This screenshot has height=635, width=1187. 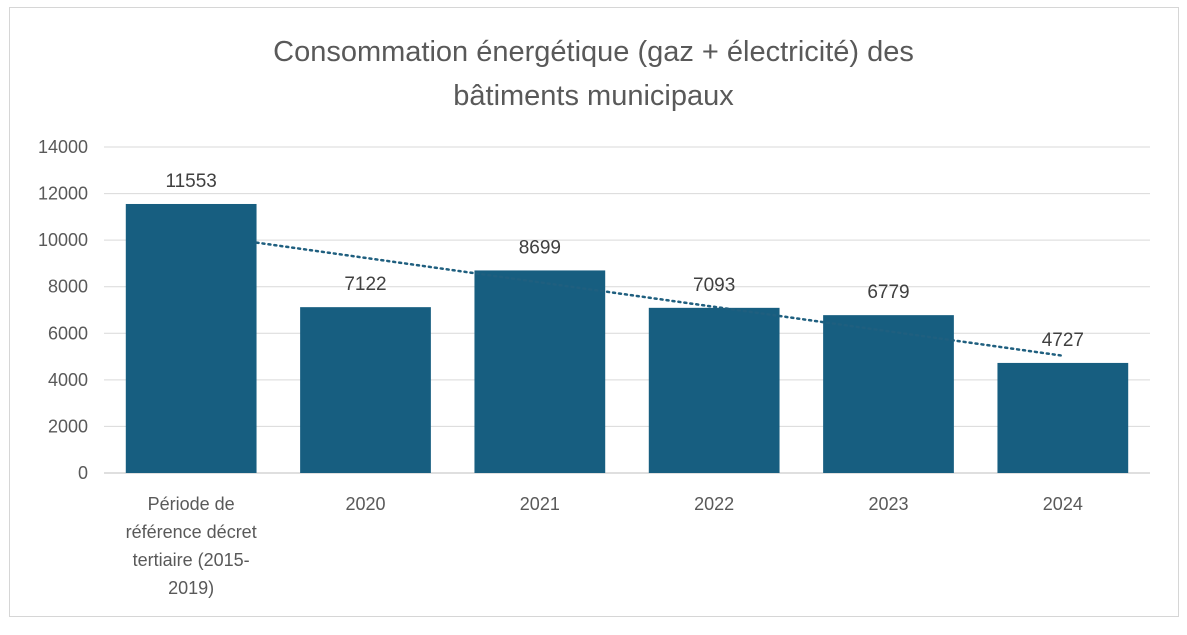 What do you see at coordinates (714, 285) in the screenshot?
I see `data-label: 7093` at bounding box center [714, 285].